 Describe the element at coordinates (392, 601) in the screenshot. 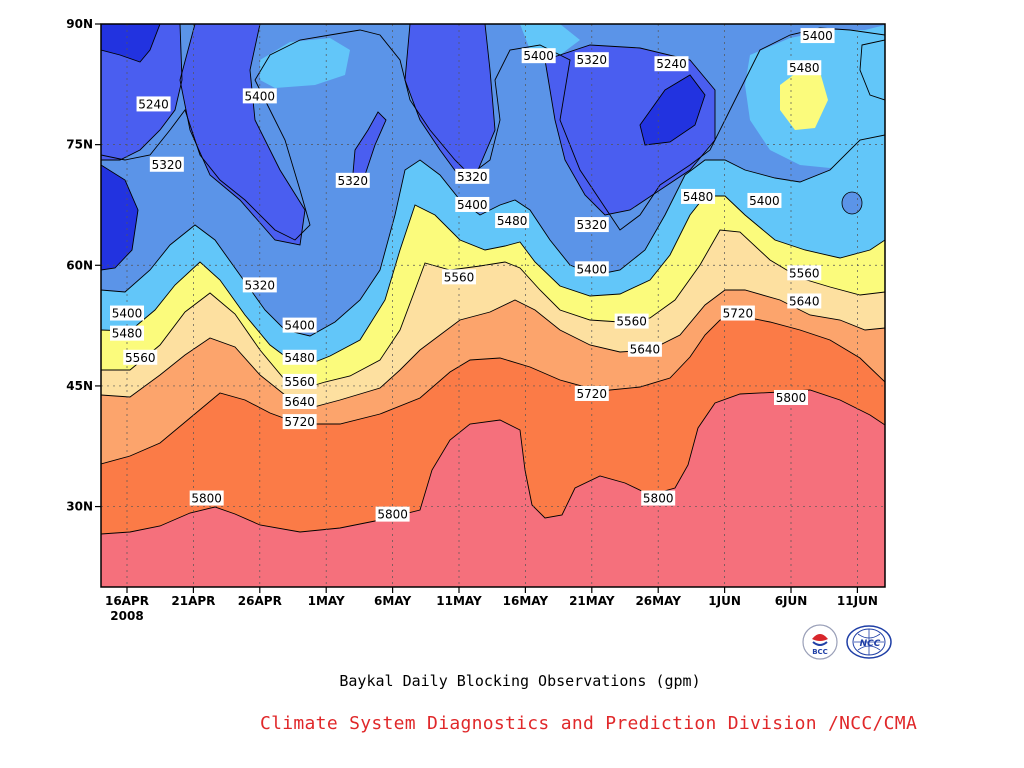

I see `x-tick-label: 6MAY` at that location.